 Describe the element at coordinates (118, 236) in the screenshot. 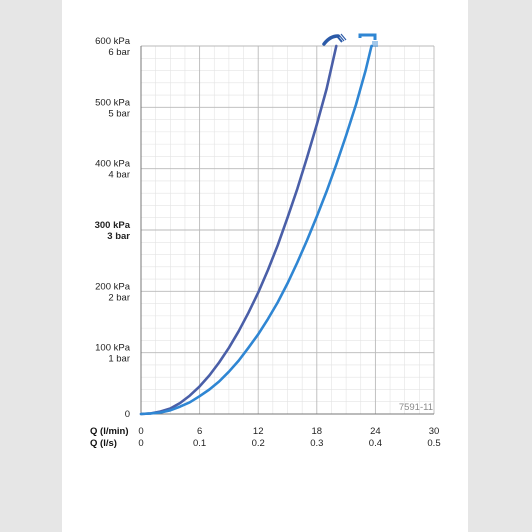

I see `y-tick-label-bar: 3 bar` at that location.